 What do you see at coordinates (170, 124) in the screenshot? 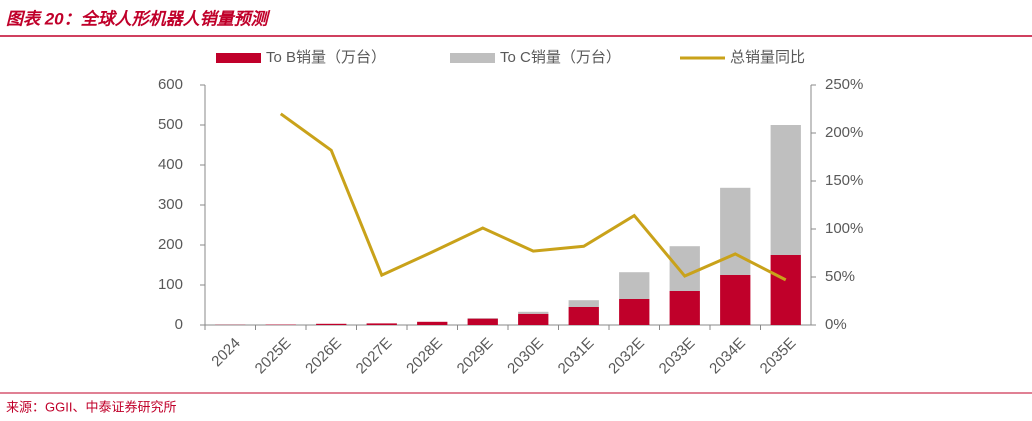
I see `y-tick-label: 500` at bounding box center [170, 124].